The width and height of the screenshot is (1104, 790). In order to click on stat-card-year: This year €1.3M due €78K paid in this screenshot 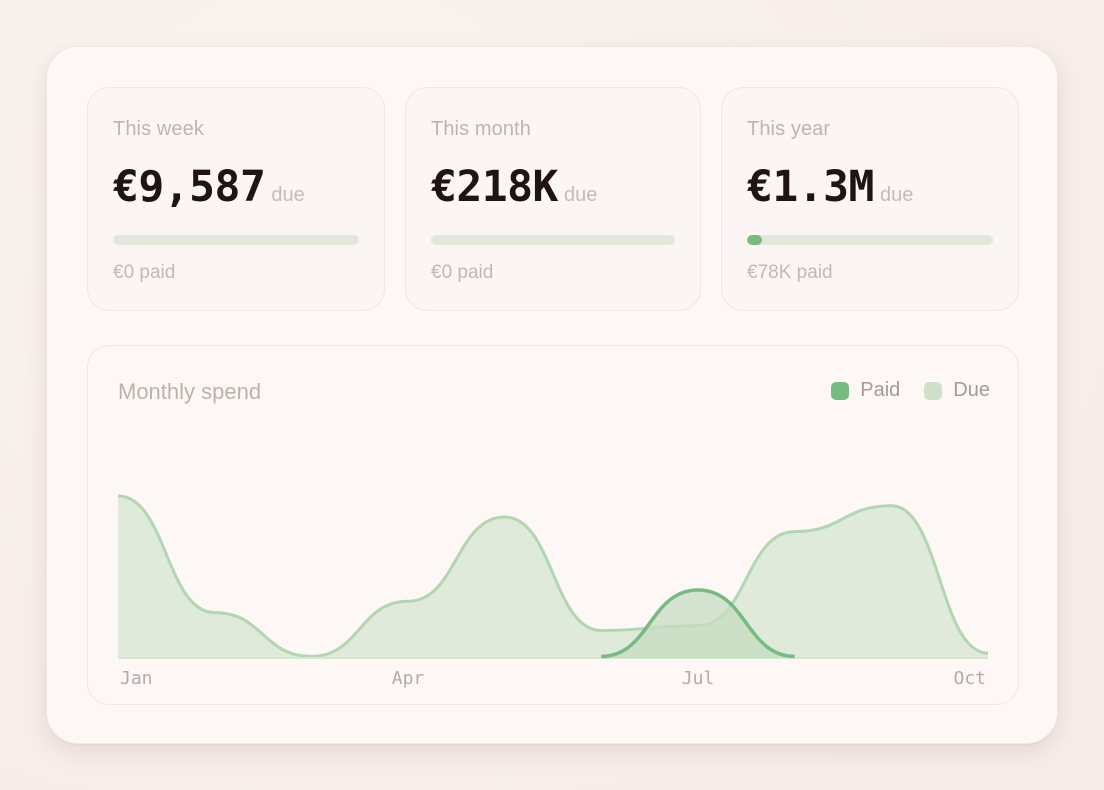, I will do `click(870, 199)`.